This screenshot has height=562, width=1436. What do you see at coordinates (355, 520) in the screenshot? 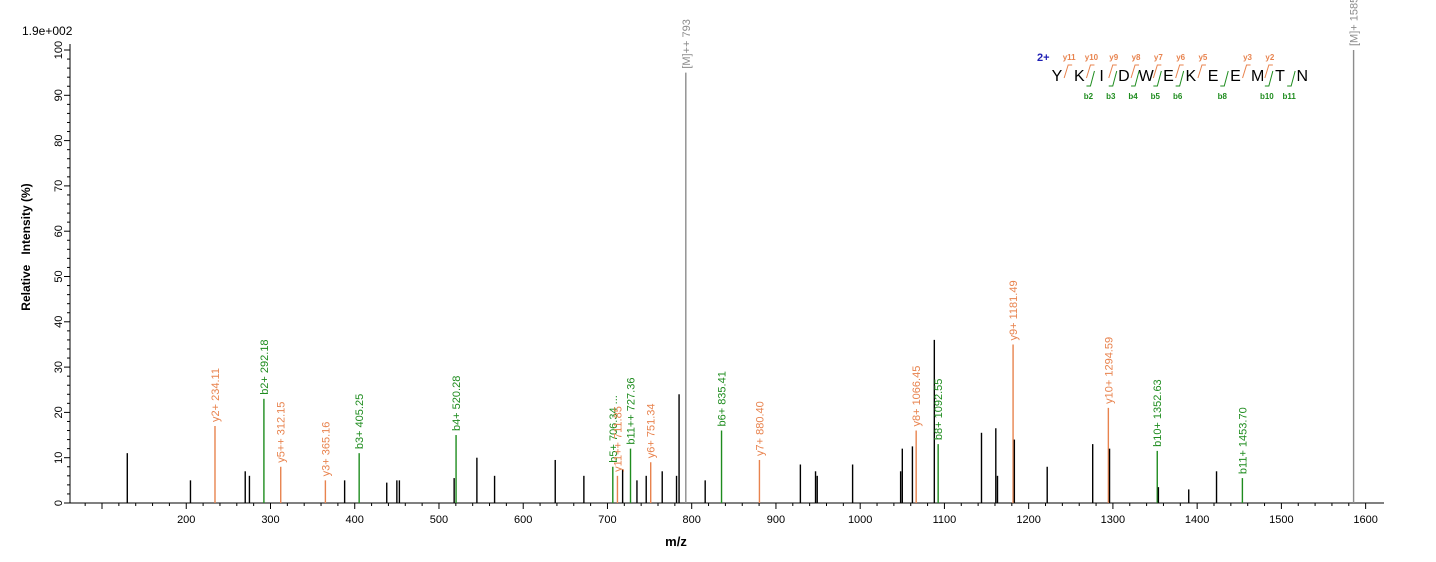
I see `x-tick-label: 400` at bounding box center [355, 520].